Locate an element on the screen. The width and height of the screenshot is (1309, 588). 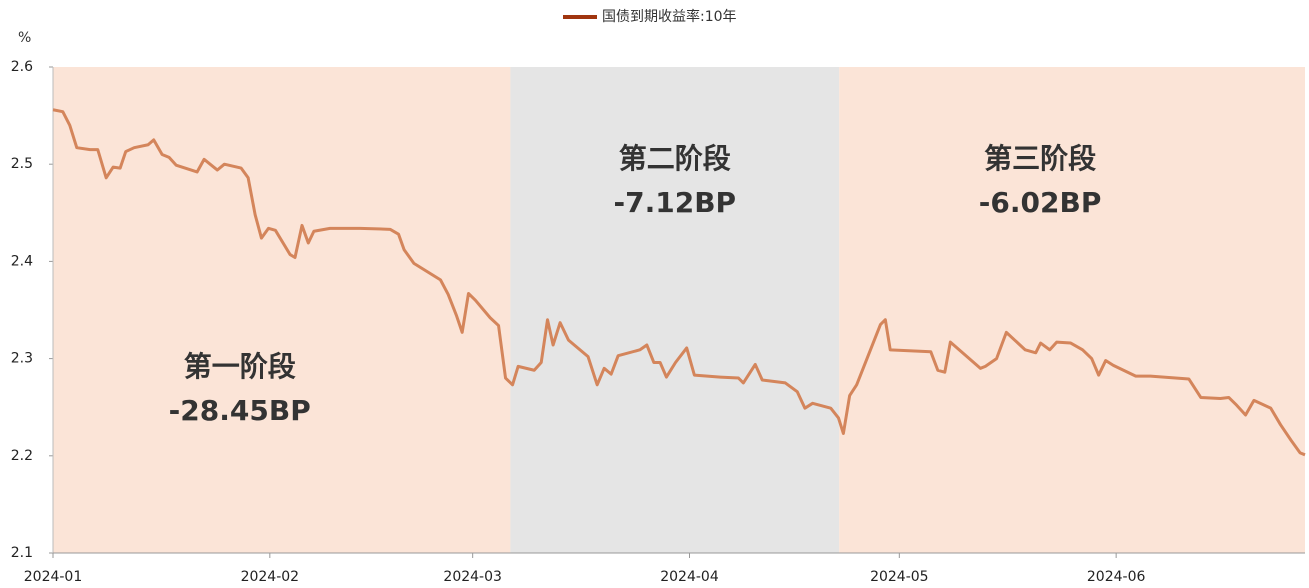
y-tick-label: 2.1 is located at coordinates (22, 553).